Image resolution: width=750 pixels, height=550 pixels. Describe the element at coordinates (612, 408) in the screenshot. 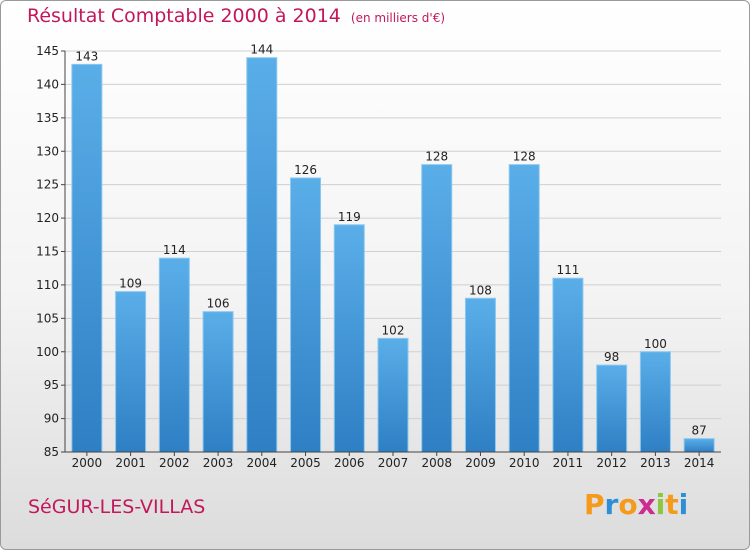

I see `bar-2012` at that location.